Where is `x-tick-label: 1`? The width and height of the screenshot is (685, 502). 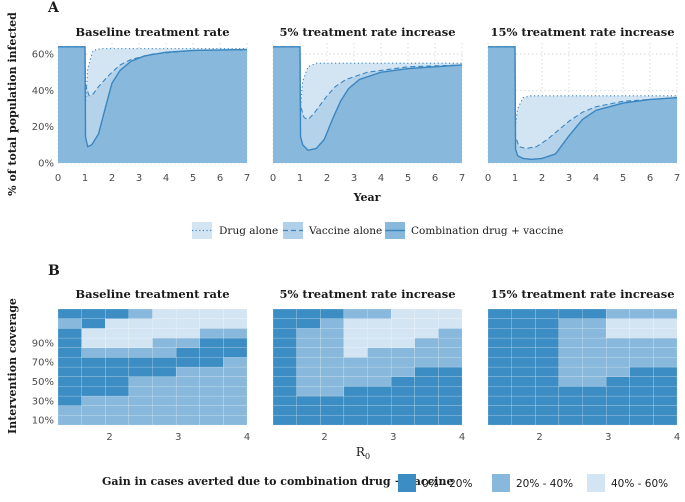
x-tick-label: 1 is located at coordinates (85, 178).